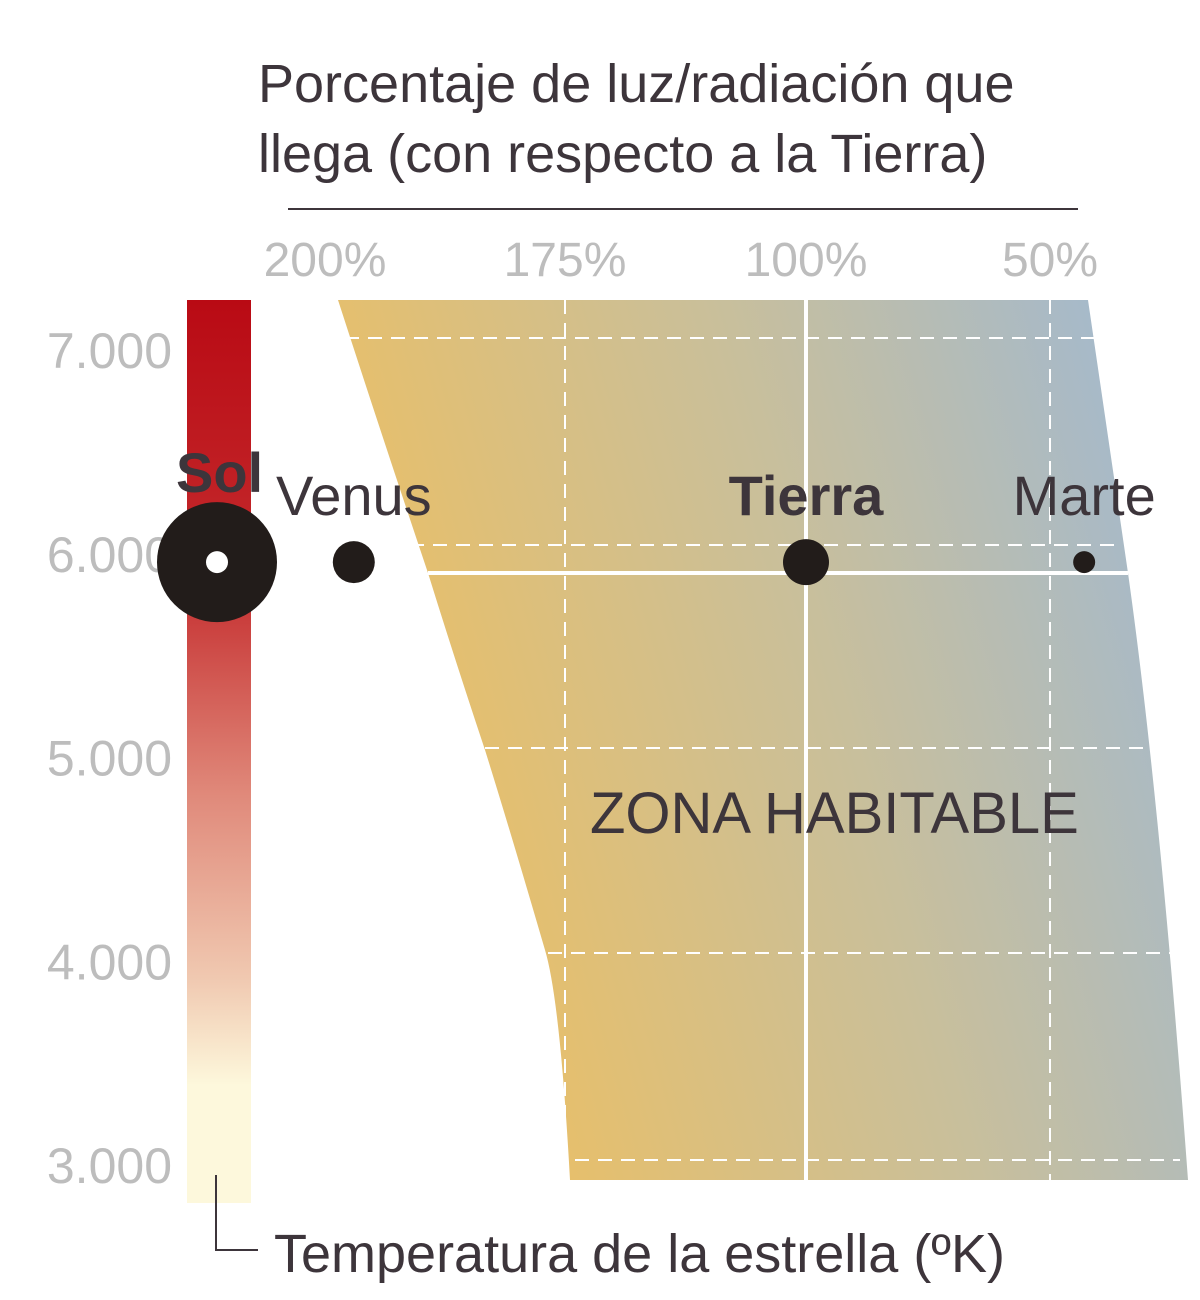 This screenshot has width=1200, height=1300. I want to click on x-tick-label: 200%, so click(325, 260).